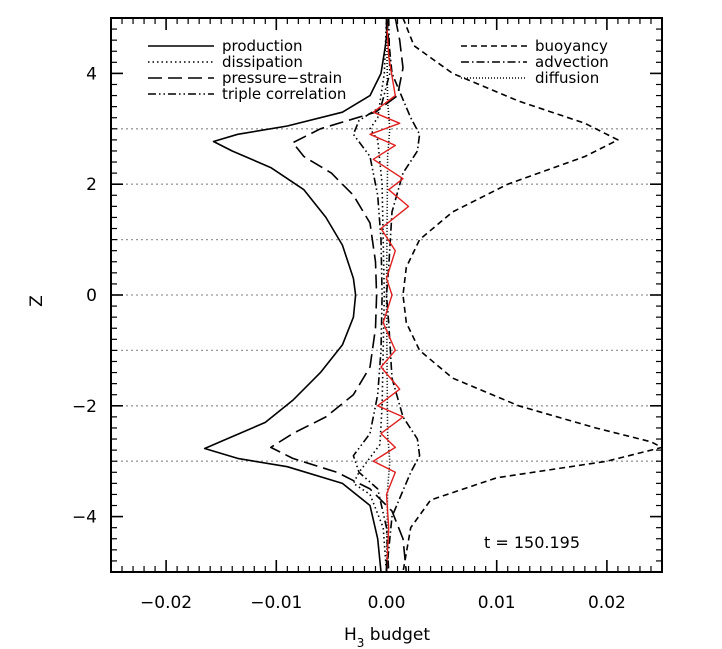  Describe the element at coordinates (497, 603) in the screenshot. I see `x-tick-label: 0.01` at that location.